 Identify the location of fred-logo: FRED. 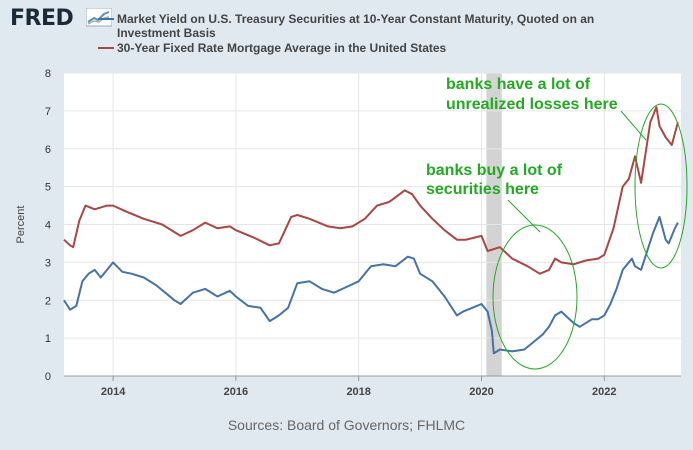
(42, 18).